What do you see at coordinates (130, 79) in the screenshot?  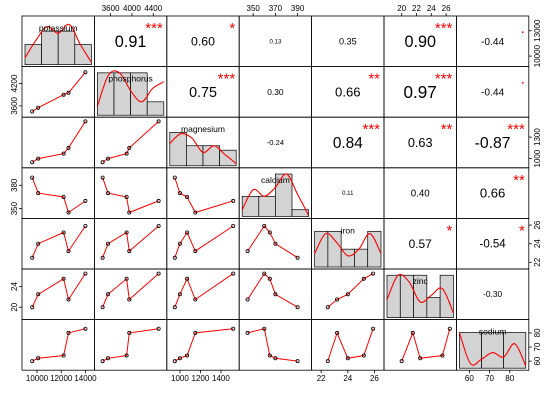 I see `variable-label-phosphorus: phosphorus` at bounding box center [130, 79].